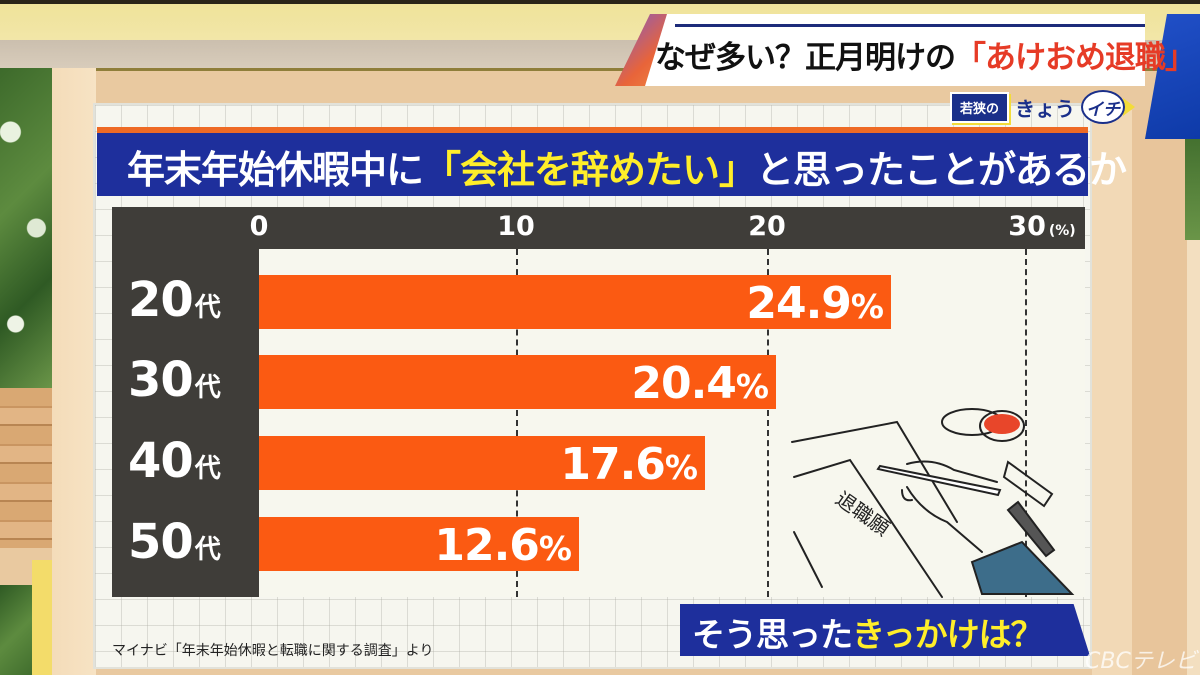  Describe the element at coordinates (629, 464) in the screenshot. I see `bar-value: 17.6%` at that location.